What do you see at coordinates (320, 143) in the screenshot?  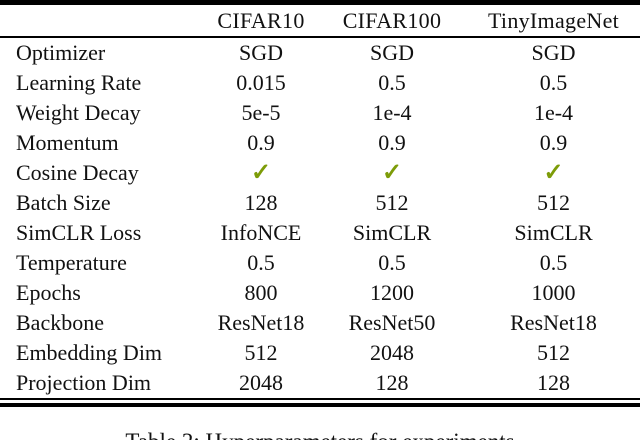 I see `table-row-momentum: Momentum 0.9 0.9 0.9` at bounding box center [320, 143].